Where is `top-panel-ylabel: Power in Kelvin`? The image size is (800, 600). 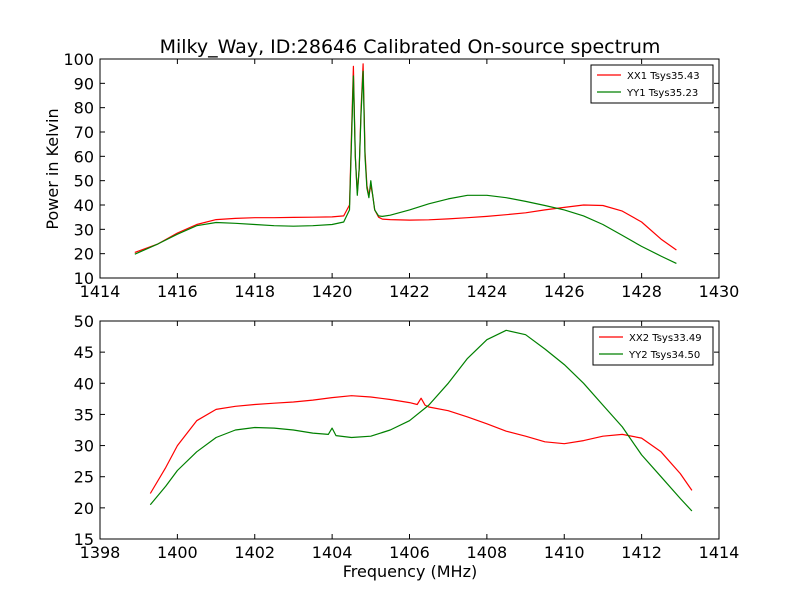 top-panel-ylabel: Power in Kelvin is located at coordinates (52, 168).